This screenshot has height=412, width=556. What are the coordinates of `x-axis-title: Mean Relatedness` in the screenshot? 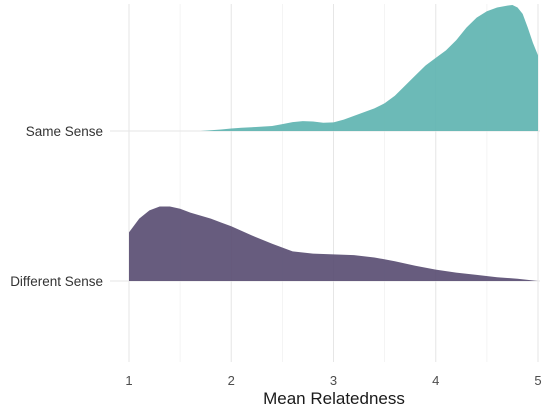 It's located at (334, 398).